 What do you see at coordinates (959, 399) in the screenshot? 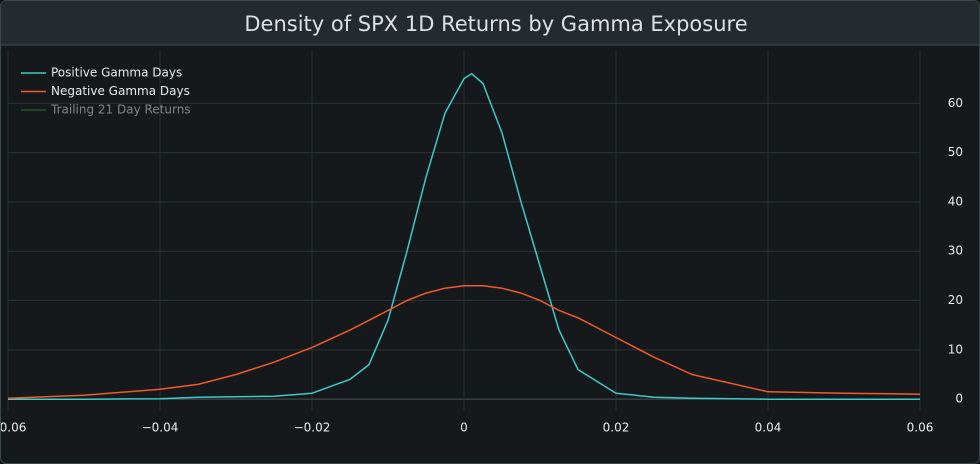
I see `y-tick-label: 0` at bounding box center [959, 399].